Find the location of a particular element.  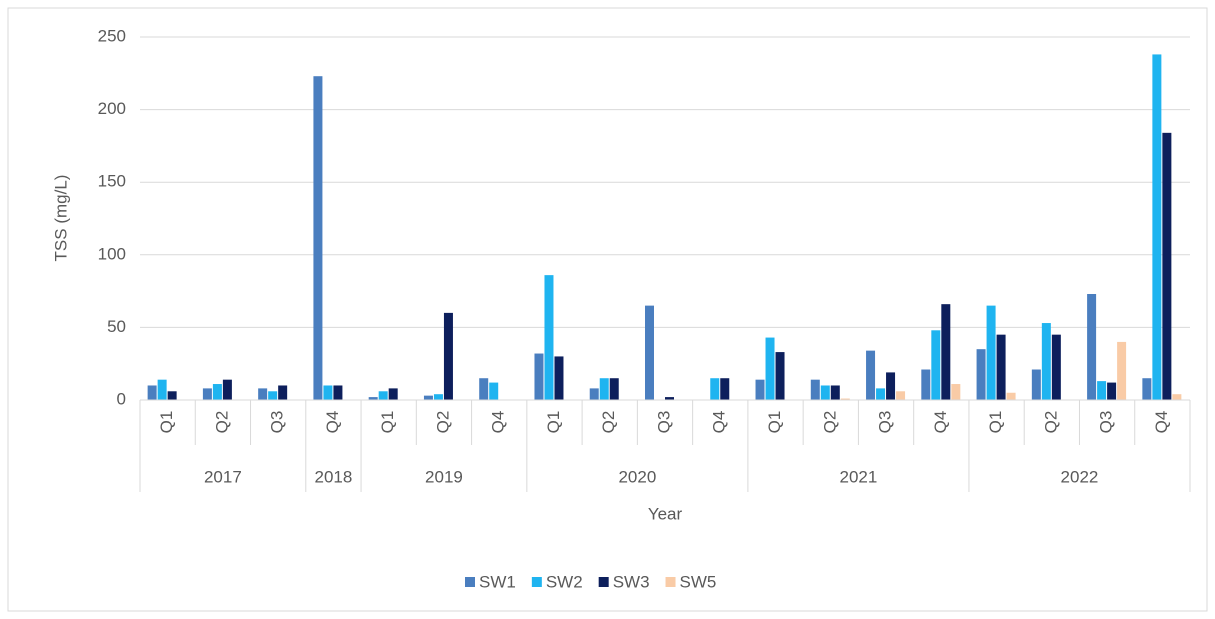

group-label: 2020 is located at coordinates (637, 476).